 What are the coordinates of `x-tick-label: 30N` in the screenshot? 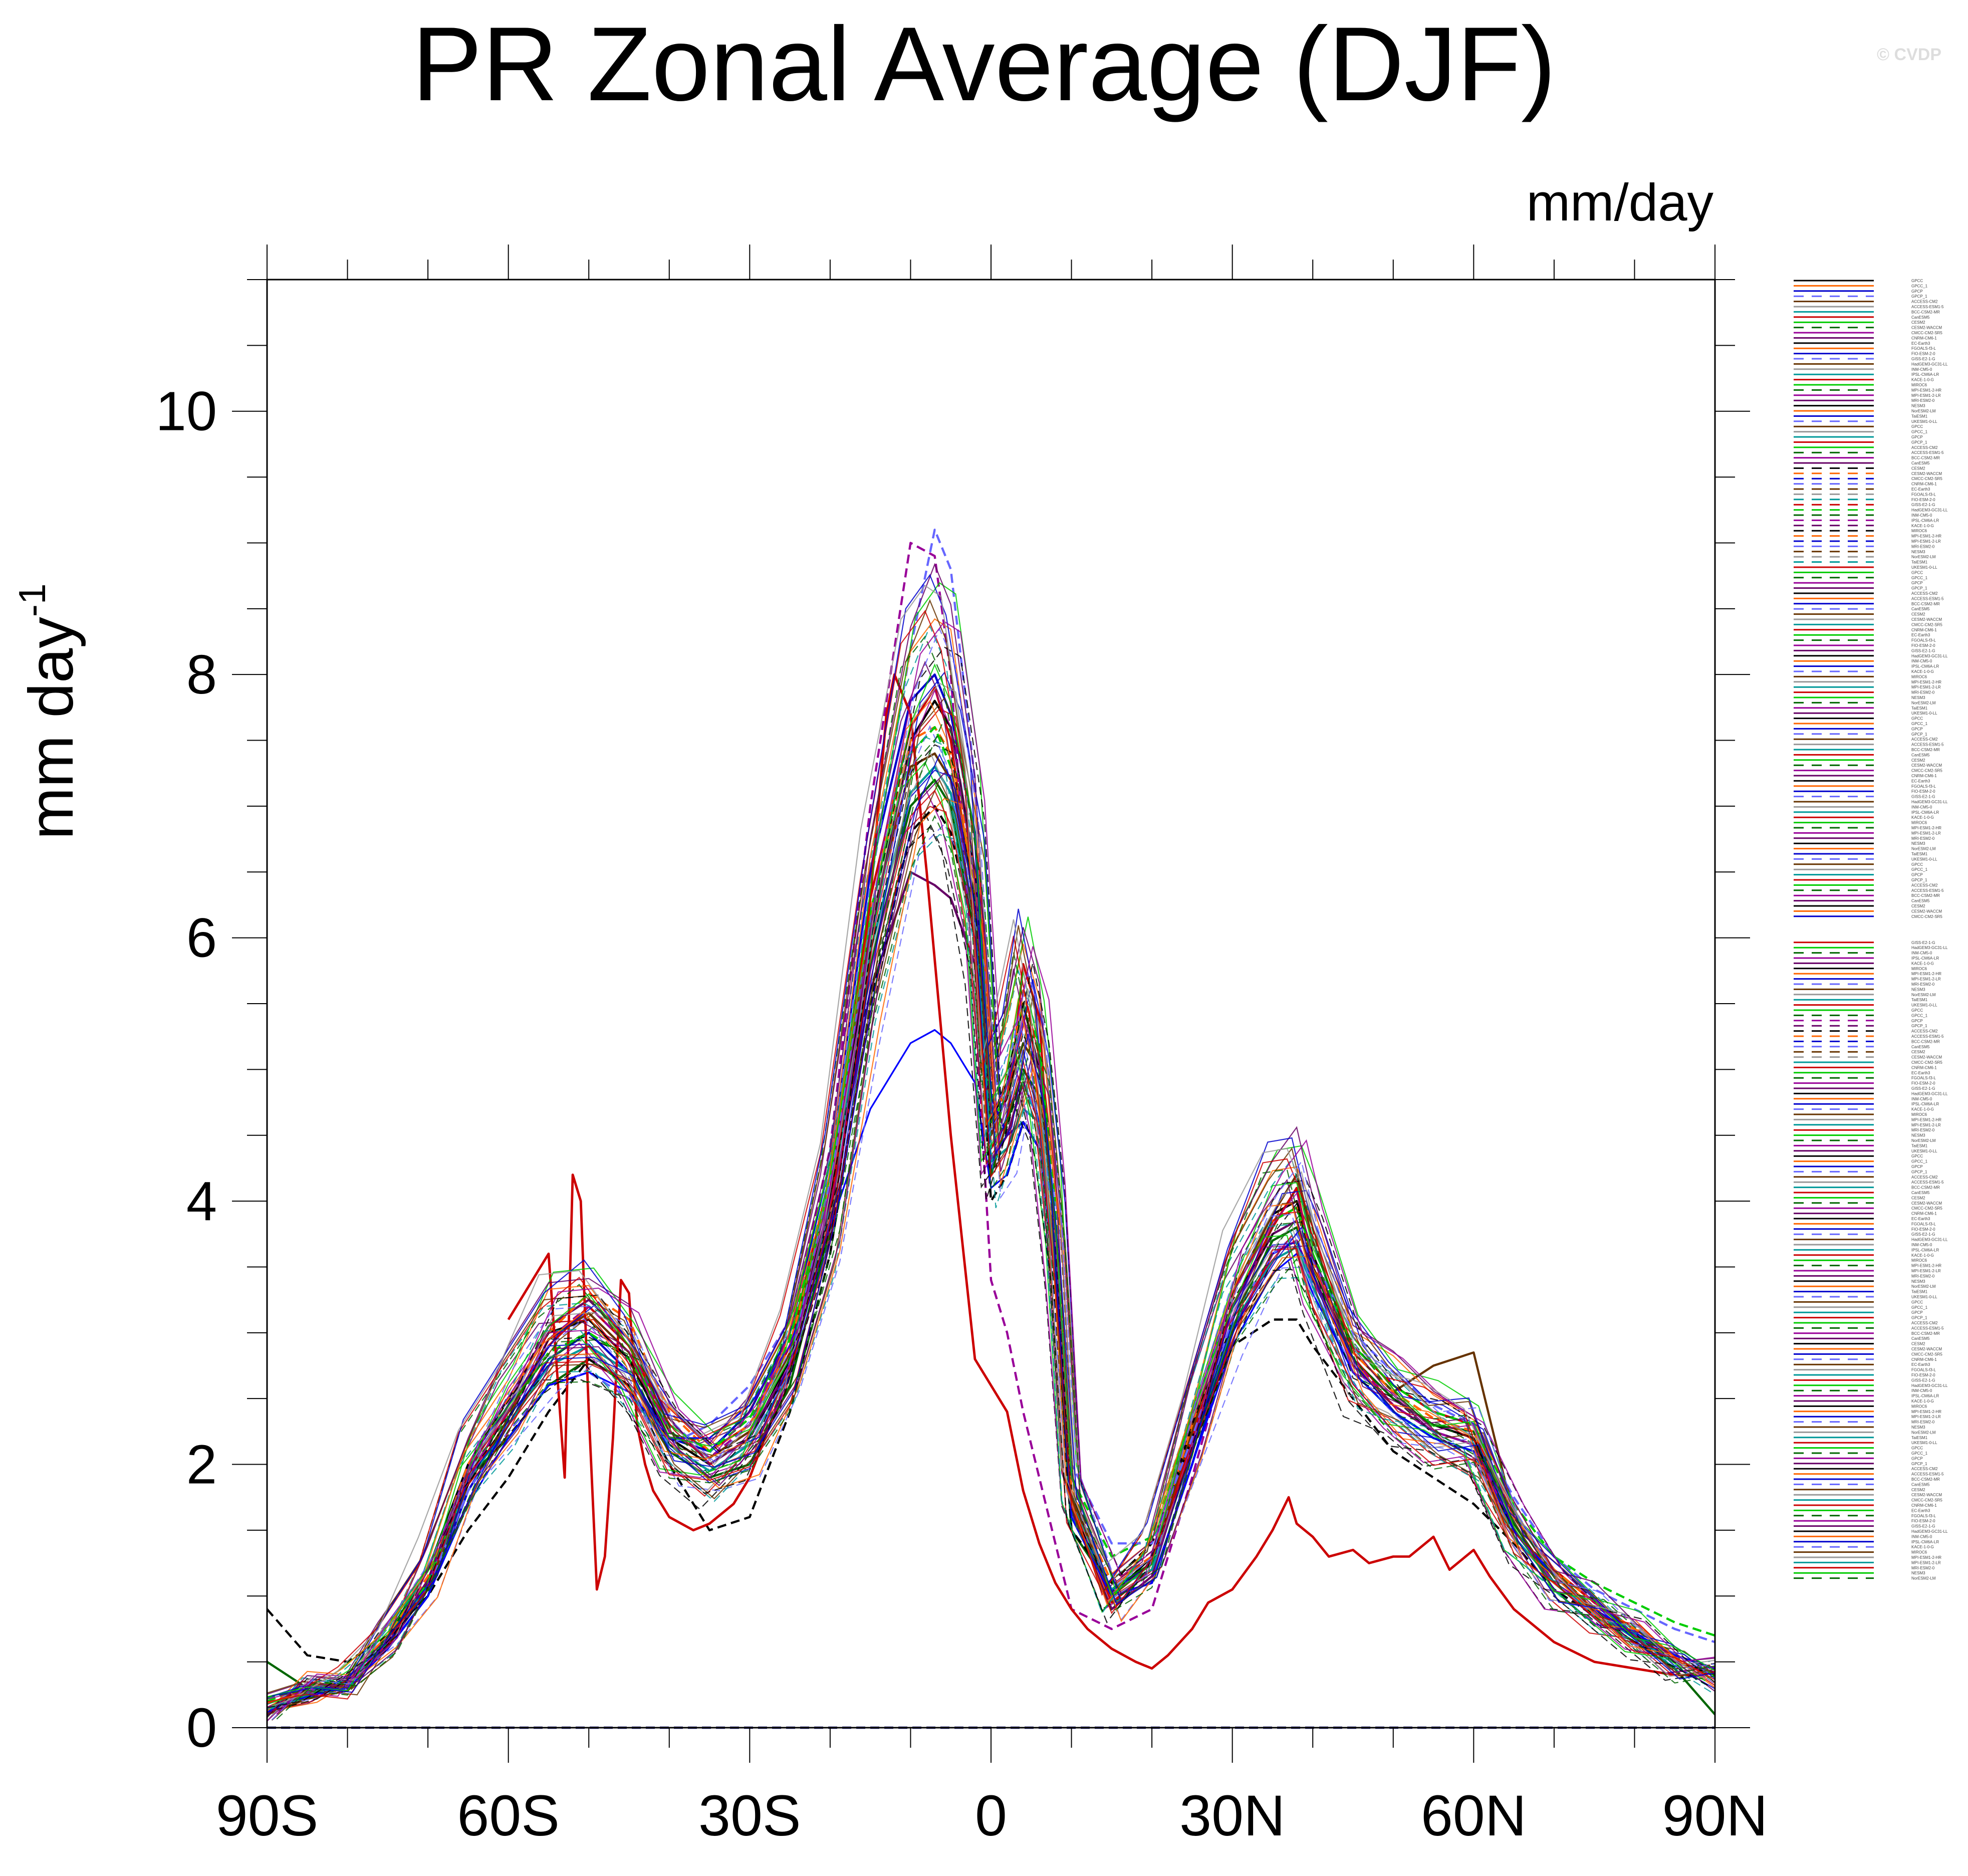 It's located at (1232, 1816).